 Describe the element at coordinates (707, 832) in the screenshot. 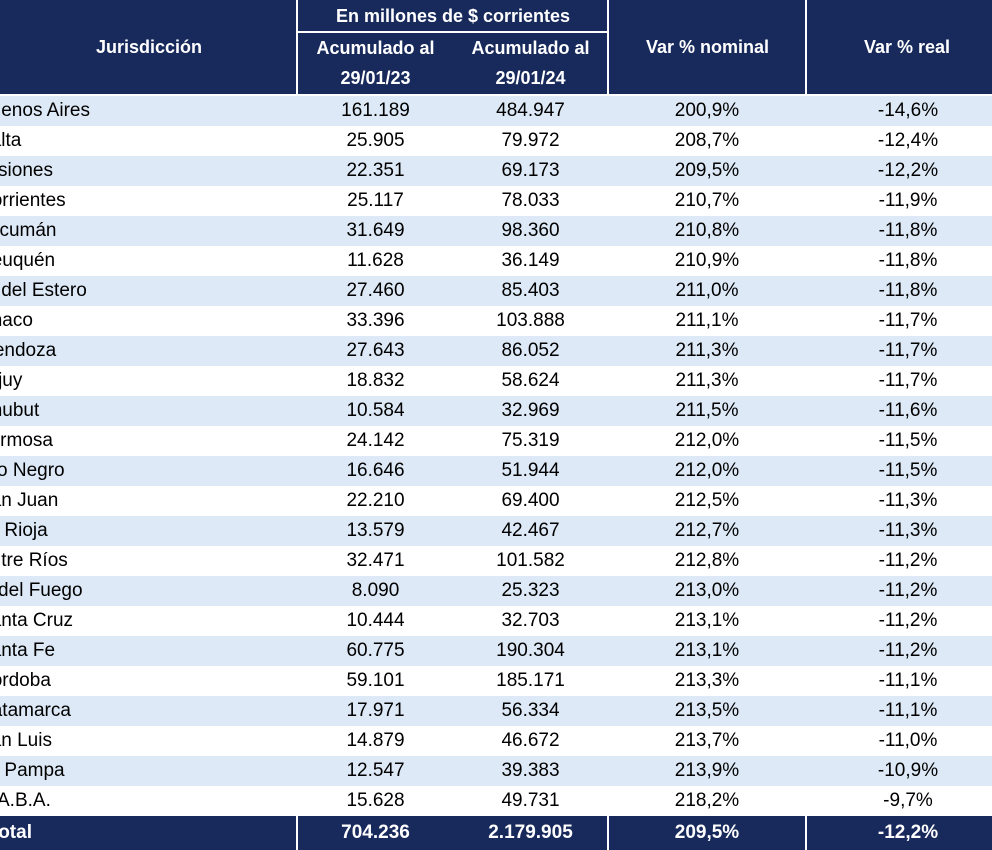

I see `total-var-nominal: 209,5%` at that location.